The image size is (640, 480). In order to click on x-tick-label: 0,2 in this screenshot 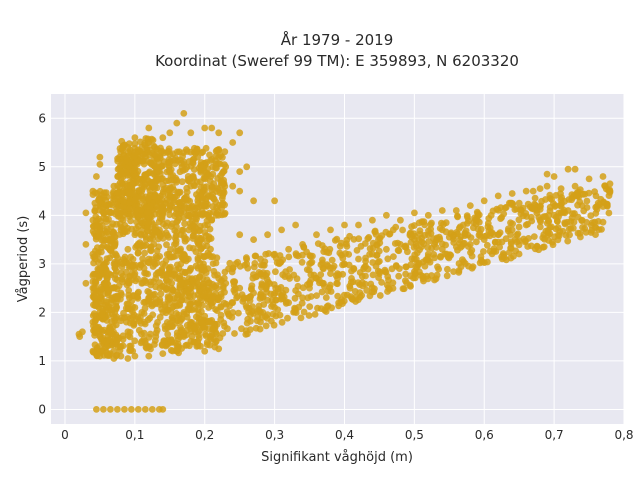, I will do `click(204, 435)`.